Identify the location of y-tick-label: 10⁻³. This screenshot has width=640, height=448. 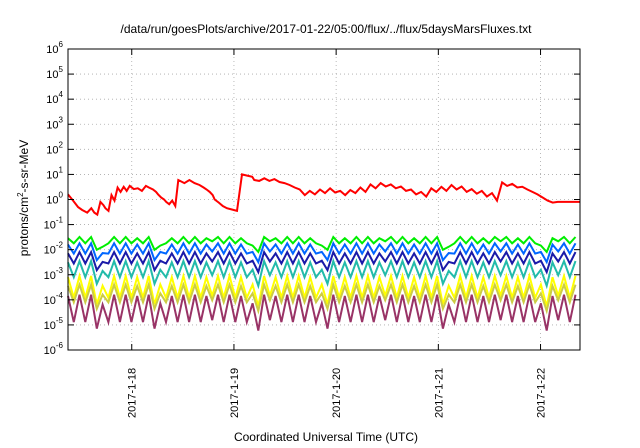
(54, 274).